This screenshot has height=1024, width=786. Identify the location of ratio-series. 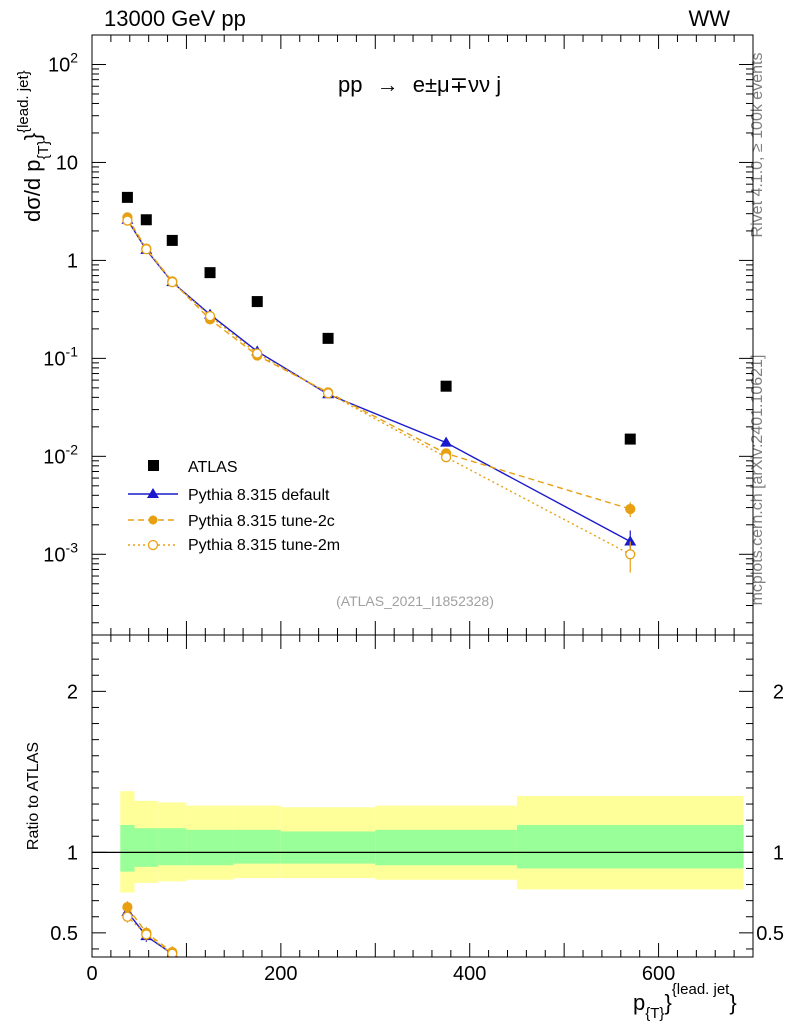
(149, 929).